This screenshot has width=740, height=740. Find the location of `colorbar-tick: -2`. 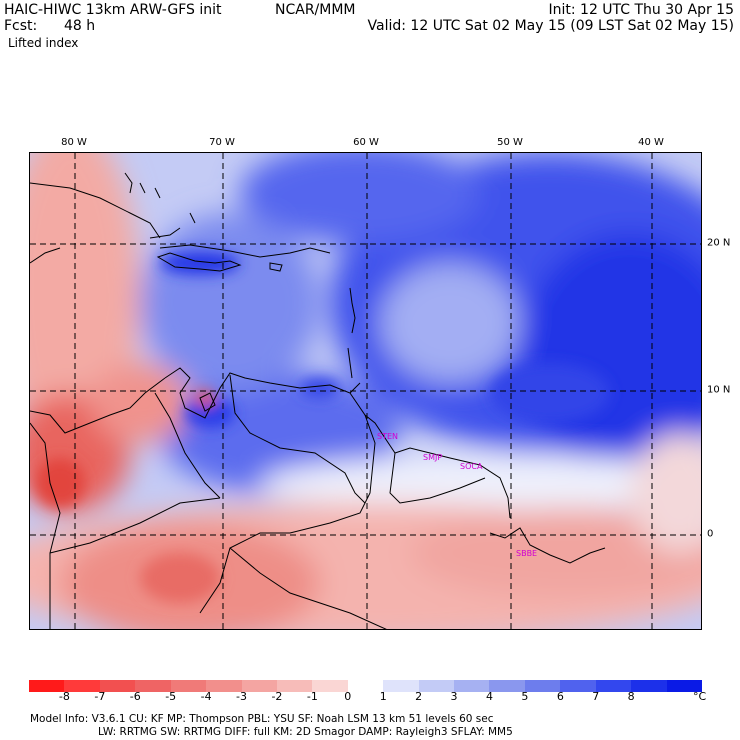

colorbar-tick: -2 is located at coordinates (277, 696).